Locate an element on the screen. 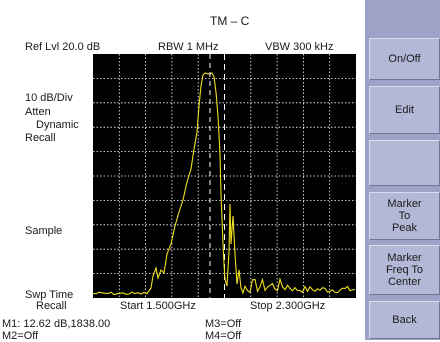  softkey-blank is located at coordinates (404, 163).